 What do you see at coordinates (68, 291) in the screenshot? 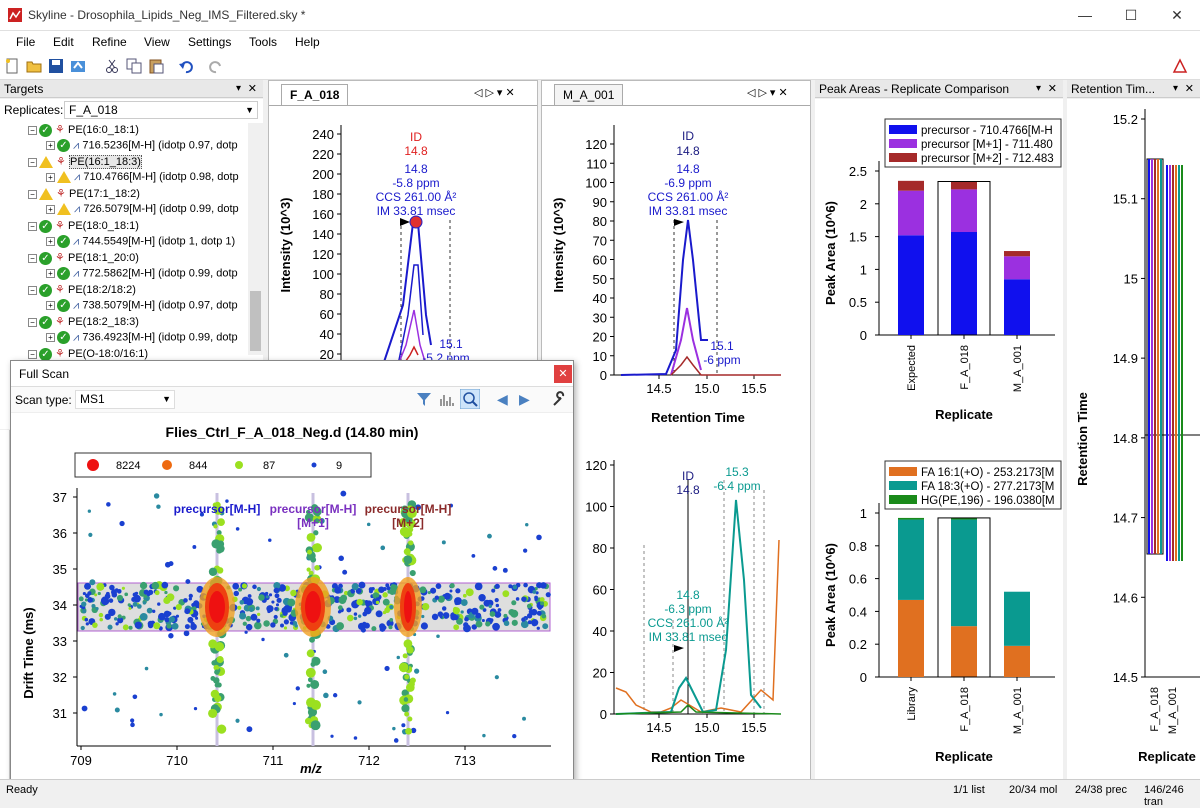
I see `tree-item: − ✓ ⚘ PE(18:2/18:2)` at bounding box center [68, 291].